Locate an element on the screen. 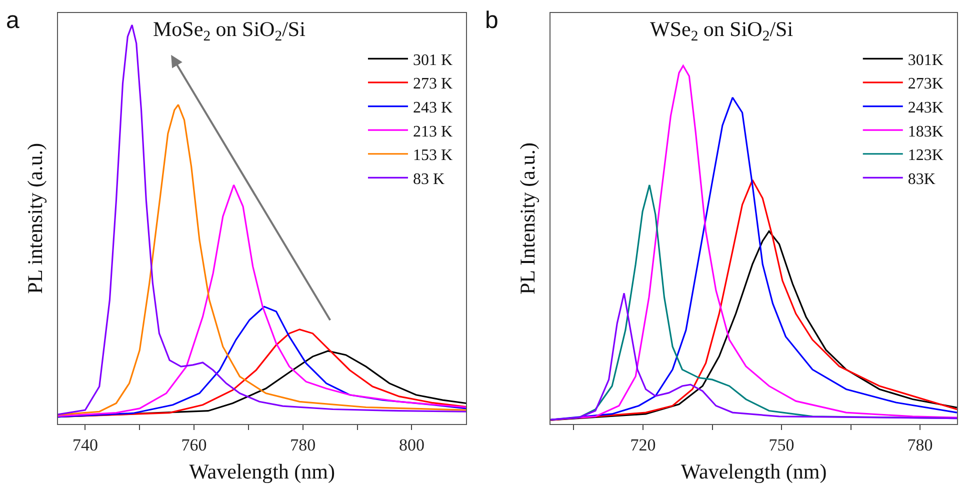  y-axis-title: PL Intensity (a.u.) is located at coordinates (528, 218).